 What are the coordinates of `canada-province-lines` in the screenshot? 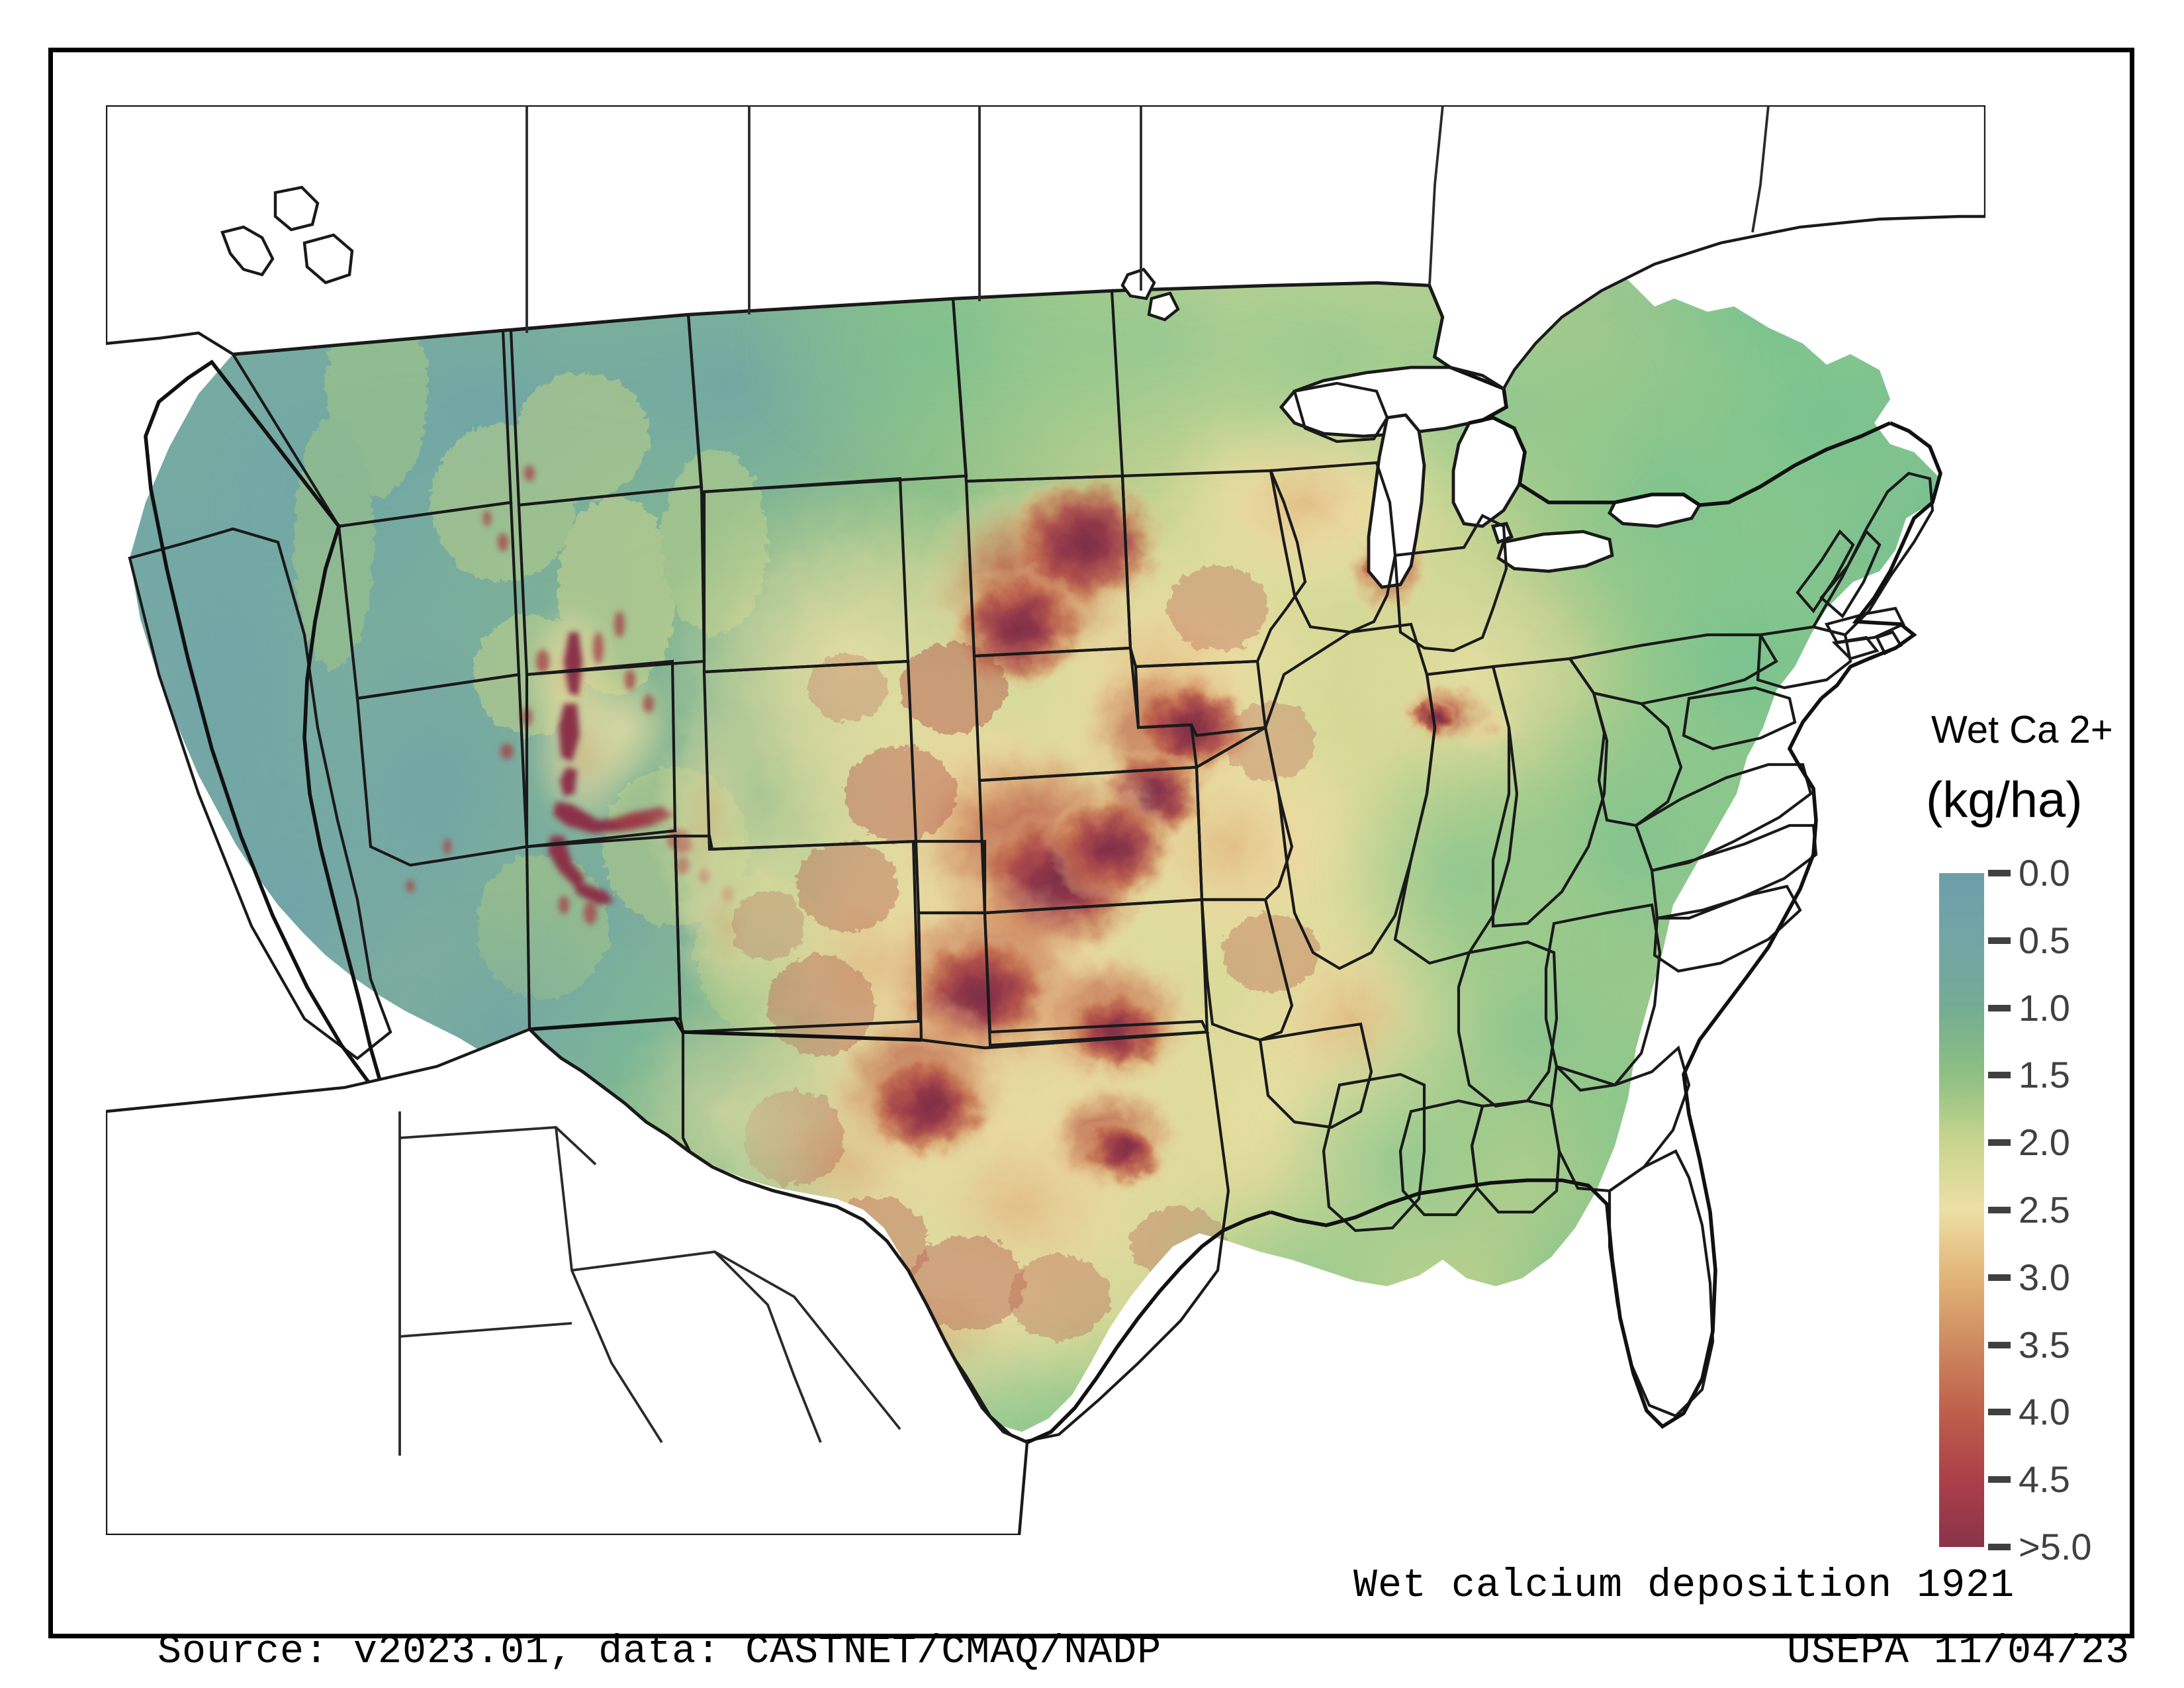 It's located at (1147, 219).